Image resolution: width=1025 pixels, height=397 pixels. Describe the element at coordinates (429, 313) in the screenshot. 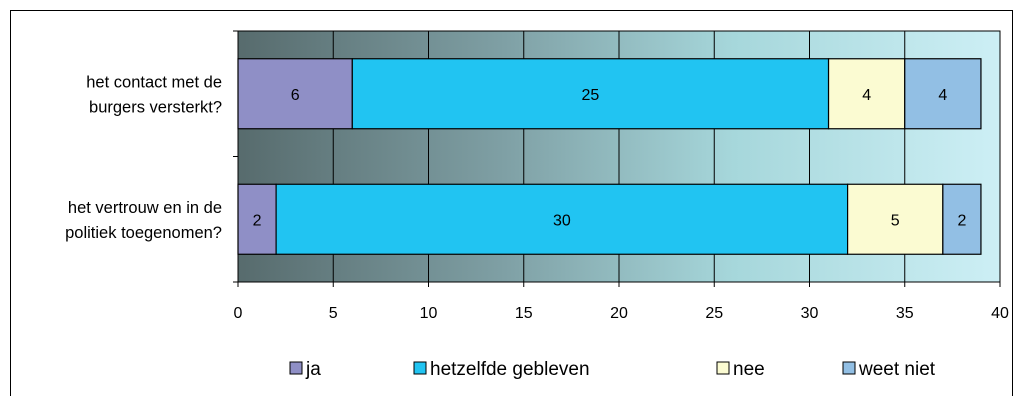

I see `x-tick-label: 10` at that location.